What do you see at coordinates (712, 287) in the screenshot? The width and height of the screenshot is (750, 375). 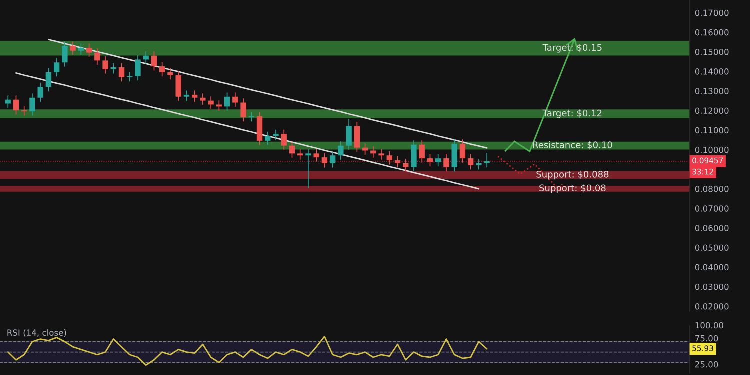 I see `y-tick-label: 0.03000` at bounding box center [712, 287].